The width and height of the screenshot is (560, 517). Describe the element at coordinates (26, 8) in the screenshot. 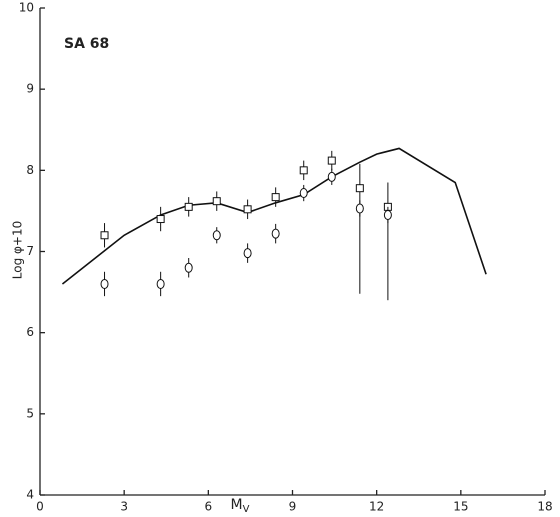

I see `y-tick-label: 10` at that location.